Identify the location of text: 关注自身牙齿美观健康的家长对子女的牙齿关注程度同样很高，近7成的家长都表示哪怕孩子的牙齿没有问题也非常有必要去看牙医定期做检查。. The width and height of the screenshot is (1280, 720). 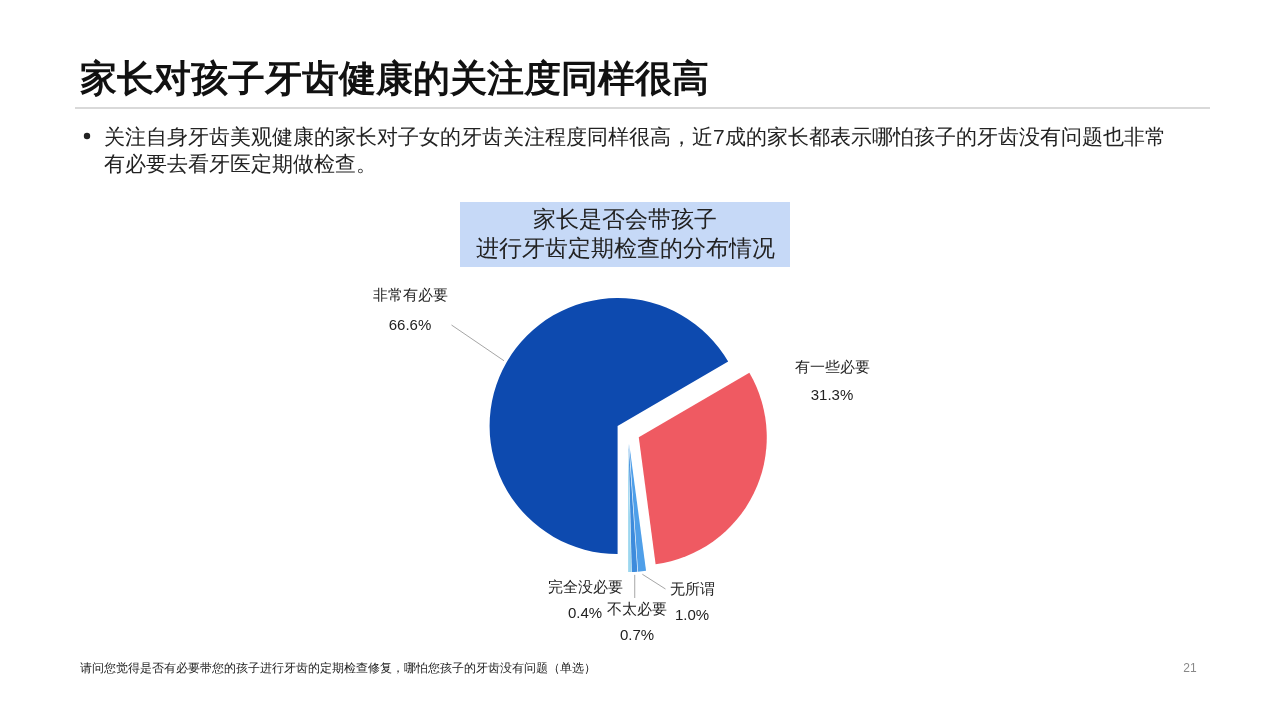
(635, 150).